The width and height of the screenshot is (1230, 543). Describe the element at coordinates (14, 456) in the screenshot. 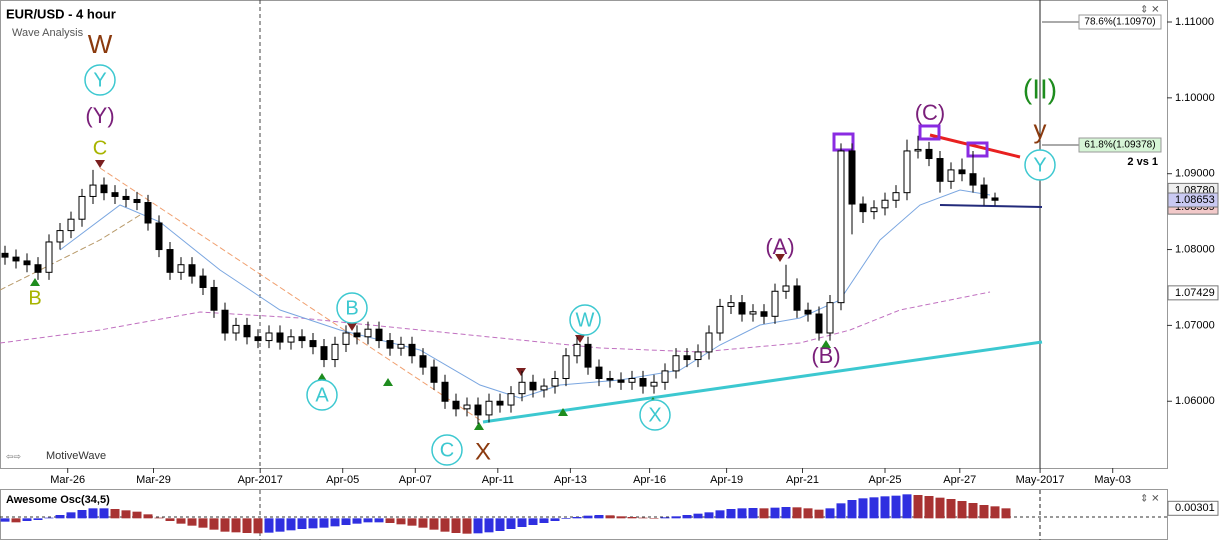

I see `scroll-arrows: ⇦⇨` at that location.